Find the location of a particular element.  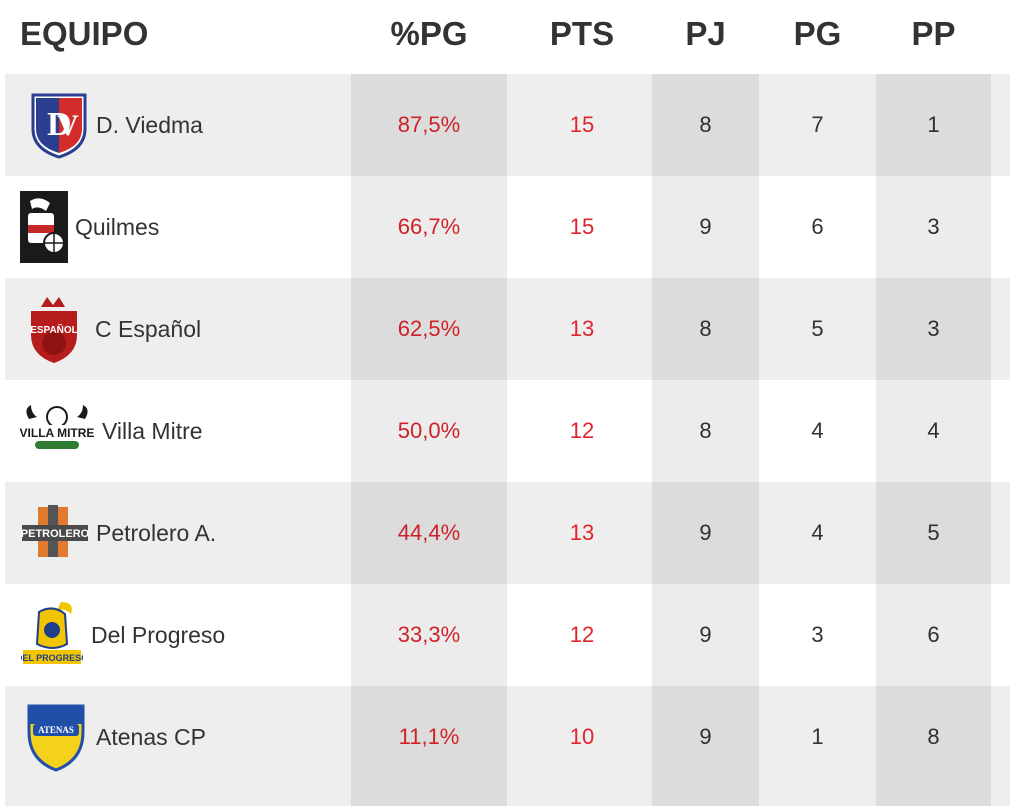

table-row: Quilmes 66,7% 15 9 6 3 is located at coordinates (507, 227).